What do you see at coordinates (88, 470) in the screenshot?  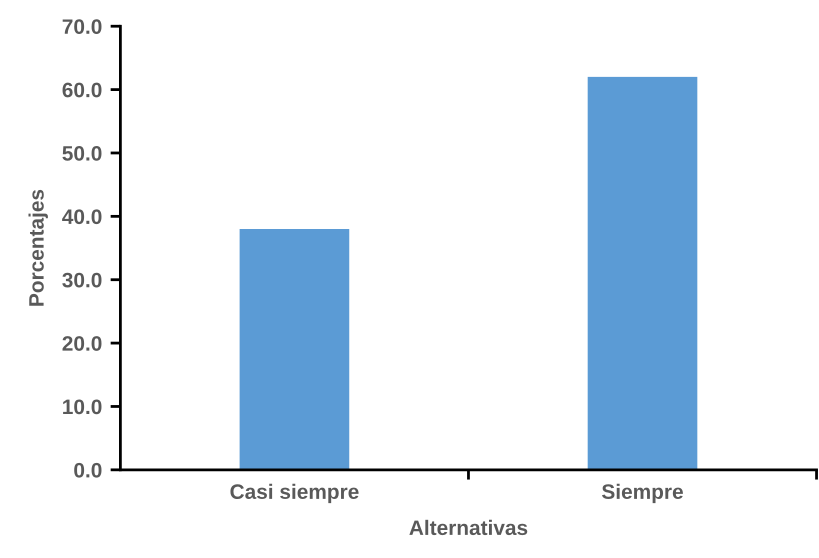 I see `y-tick-label: 0.0` at bounding box center [88, 470].